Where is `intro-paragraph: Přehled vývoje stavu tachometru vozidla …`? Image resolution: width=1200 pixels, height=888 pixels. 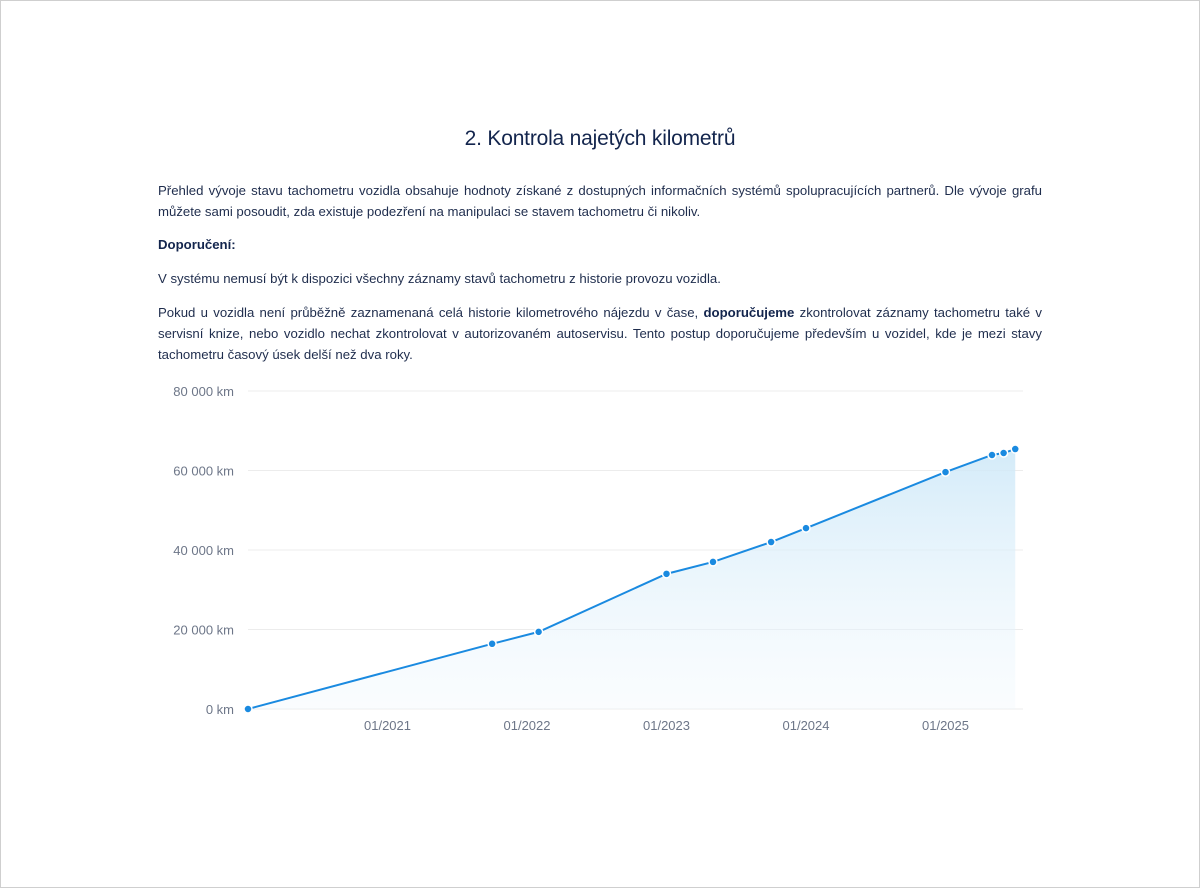
intro-paragraph: Přehled vývoje stavu tachometru vozidla … is located at coordinates (600, 201).